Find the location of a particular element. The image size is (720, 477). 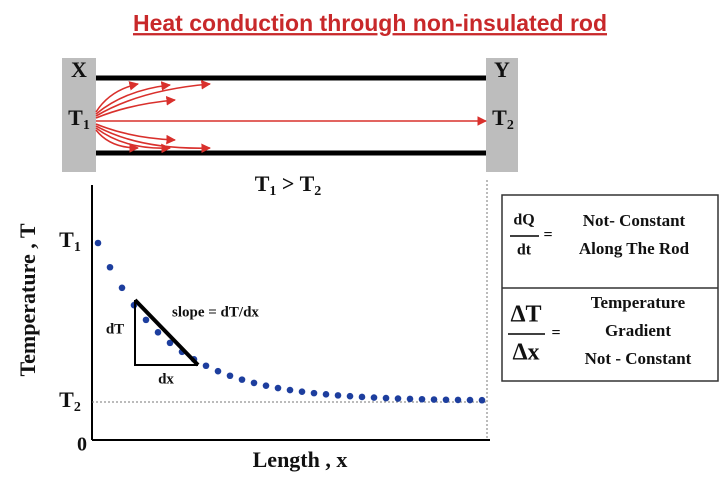

run: dx is located at coordinates (166, 379).